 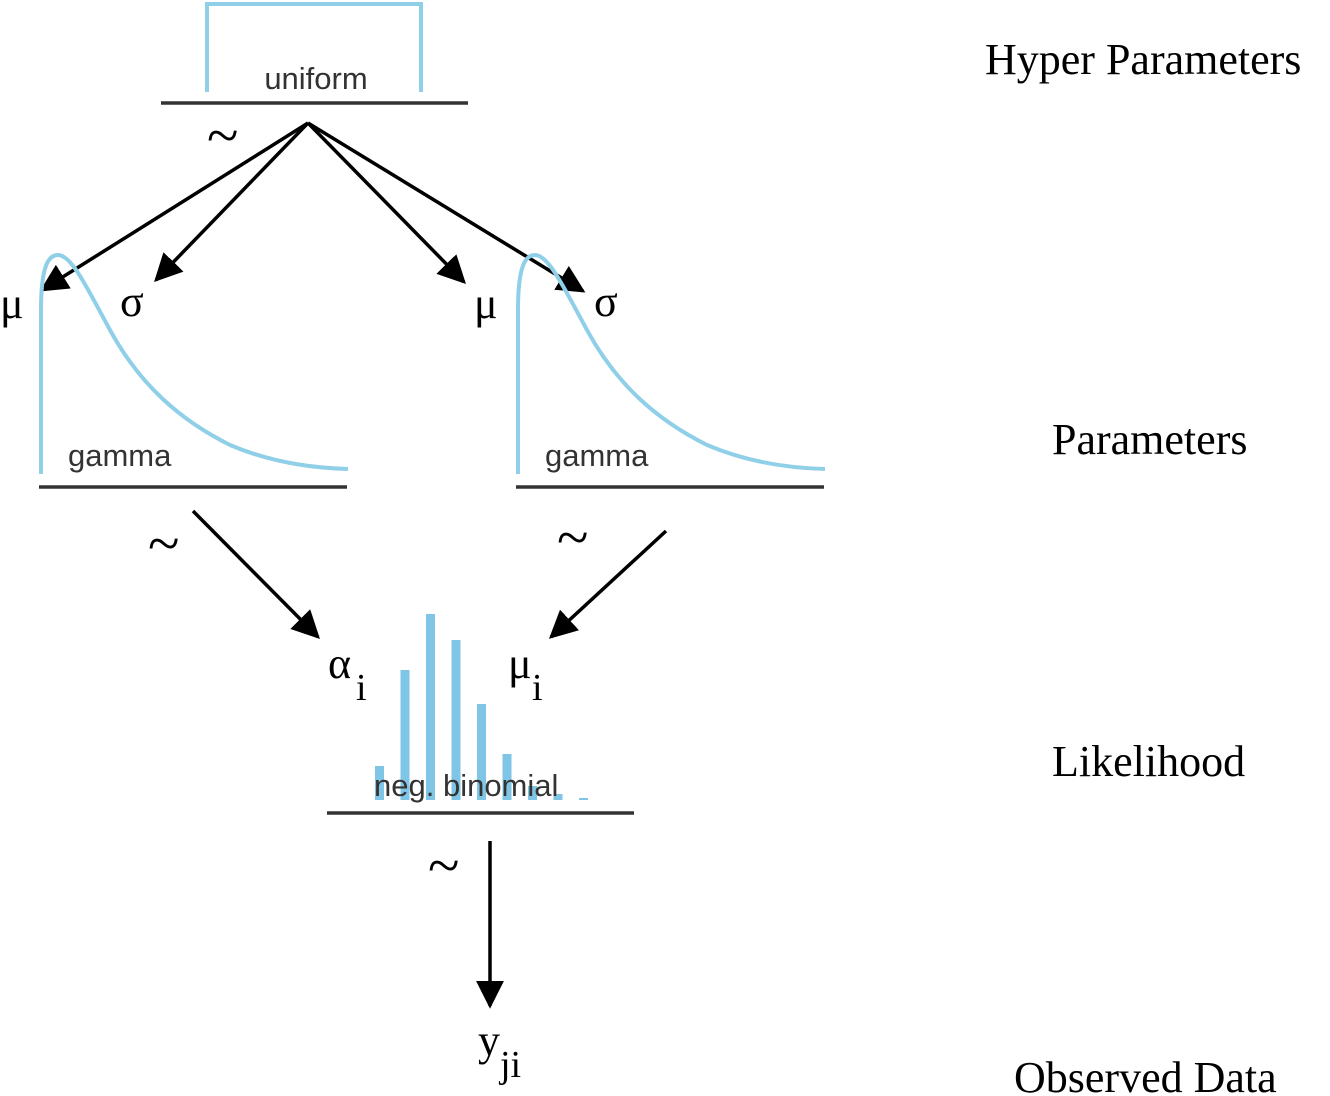 I want to click on arrow-to-sigma-right, so click(x=446, y=207).